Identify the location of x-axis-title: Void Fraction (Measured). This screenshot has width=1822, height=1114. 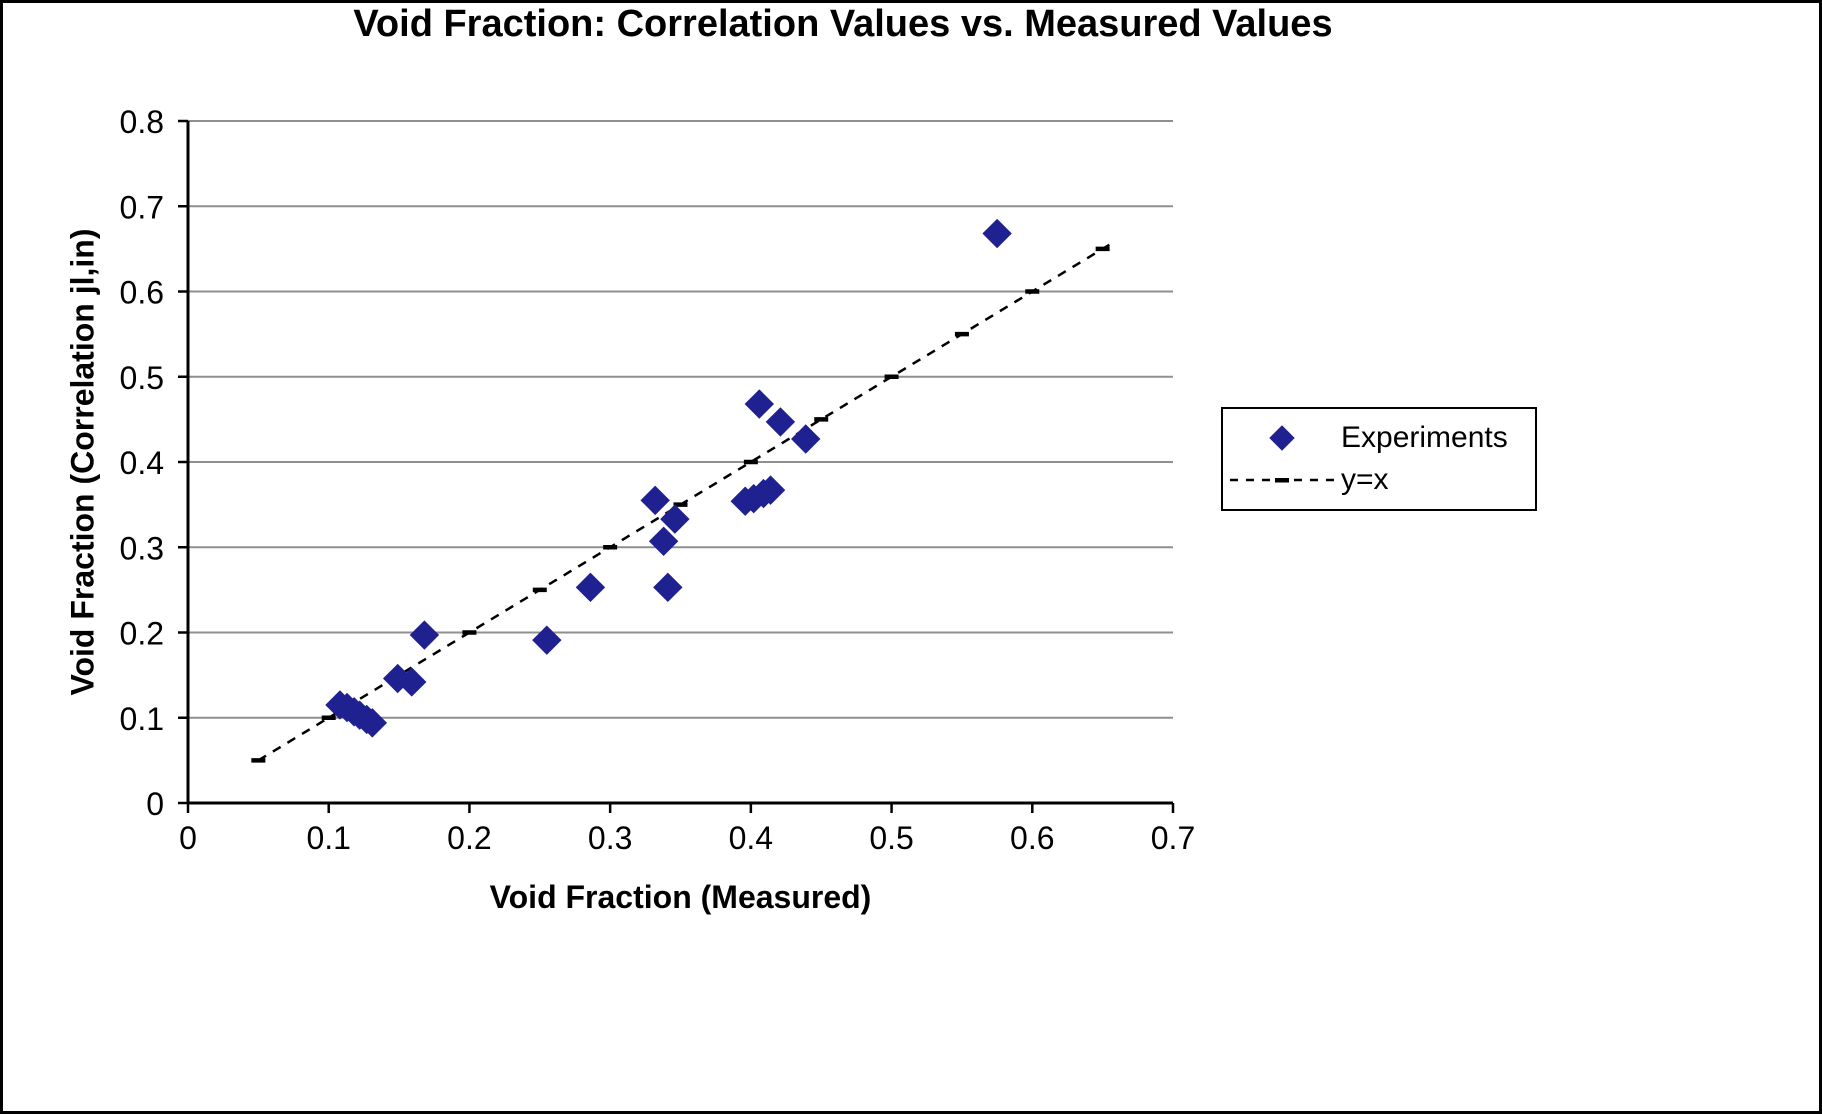
(680, 897).